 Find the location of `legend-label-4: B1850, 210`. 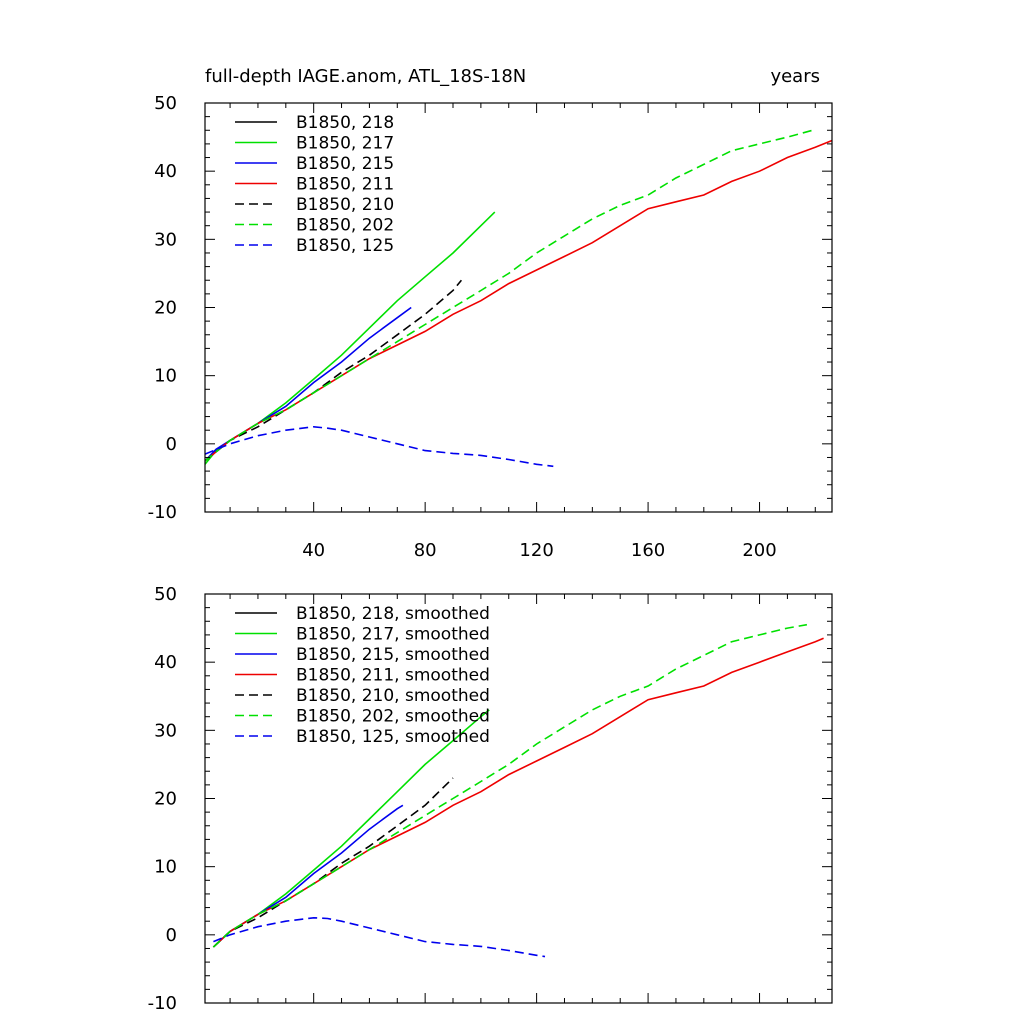

legend-label-4: B1850, 210 is located at coordinates (345, 205).